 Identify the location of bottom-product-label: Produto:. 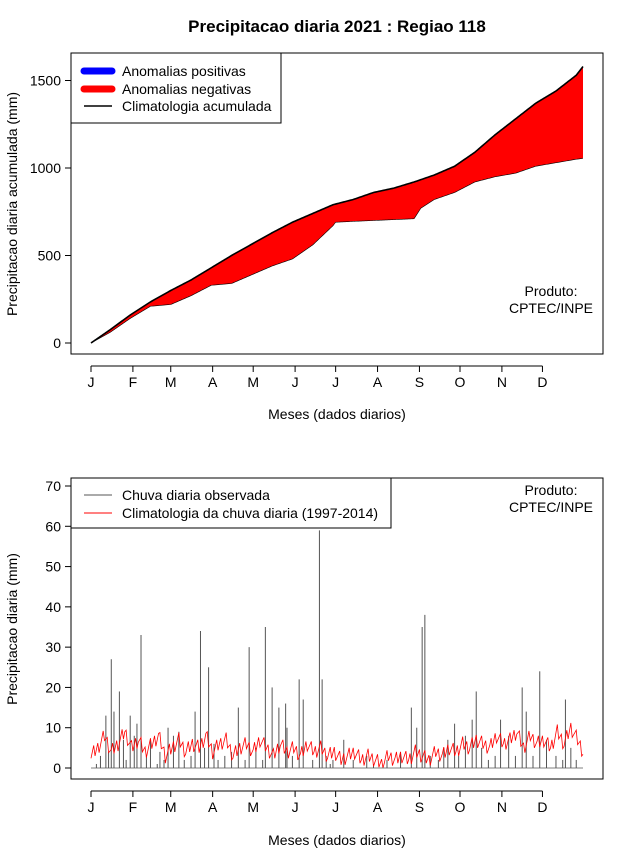
(551, 490).